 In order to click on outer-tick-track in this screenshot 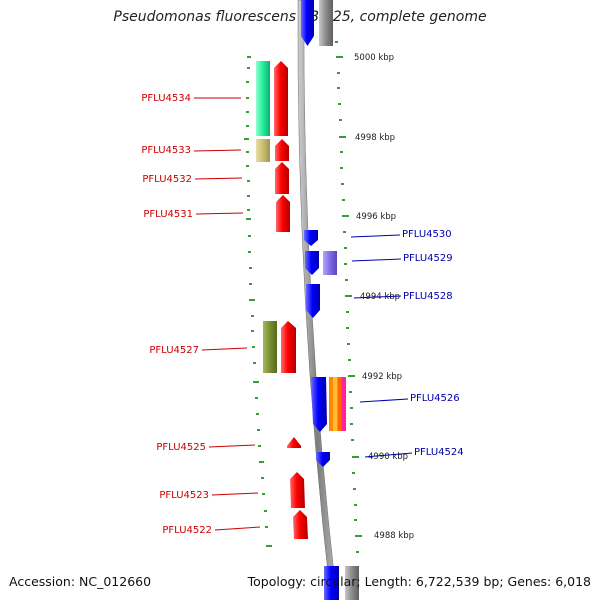, I will do `click(348, 297)`.